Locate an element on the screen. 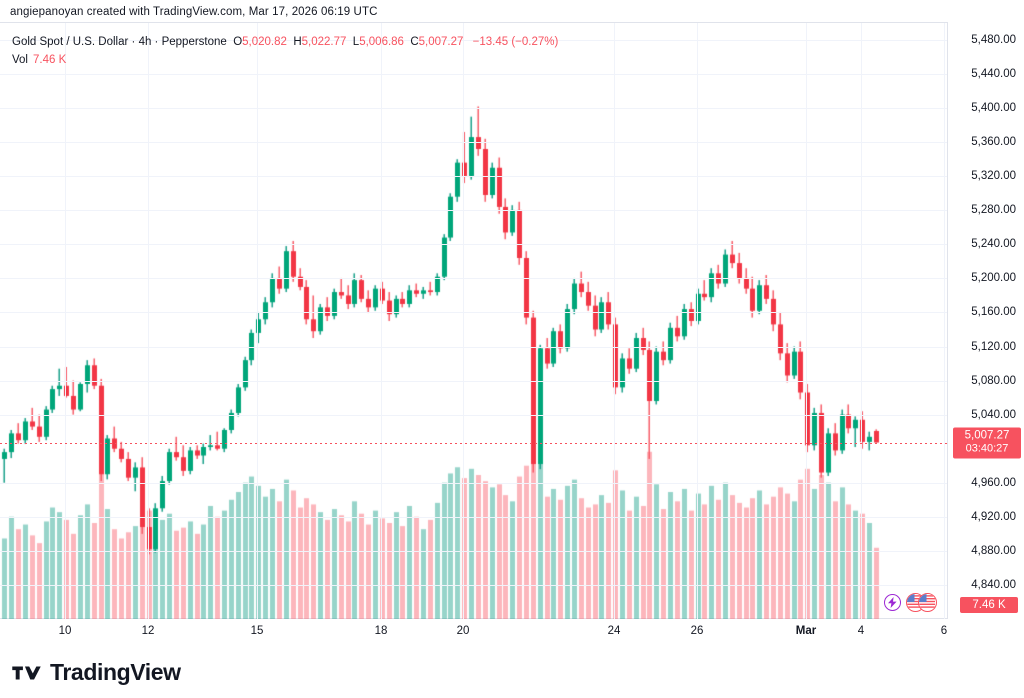  price-axis-tick: 5,280.00 is located at coordinates (993, 210).